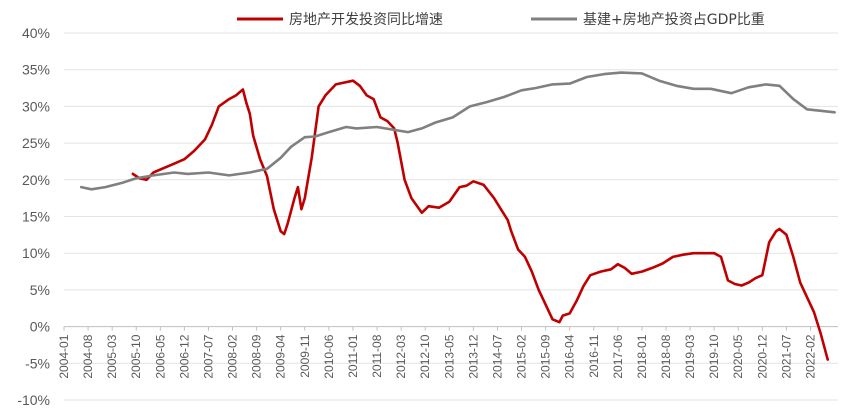 This screenshot has width=867, height=419. I want to click on y-tick-label: -10%, so click(33, 400).